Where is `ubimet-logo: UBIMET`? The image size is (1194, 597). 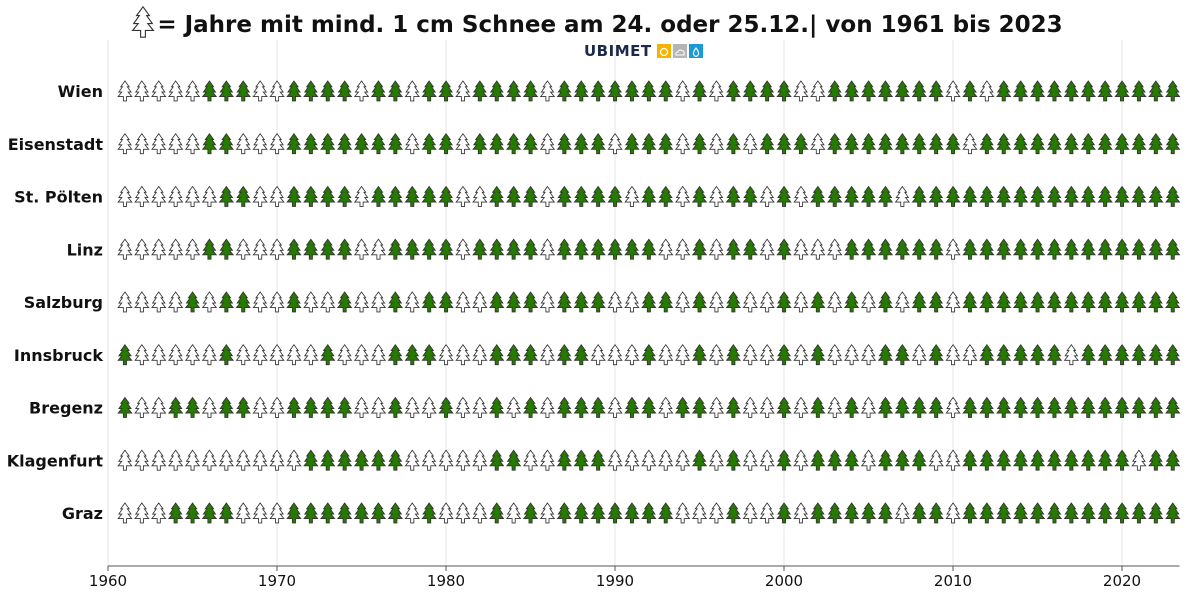 ubimet-logo: UBIMET is located at coordinates (643, 51).